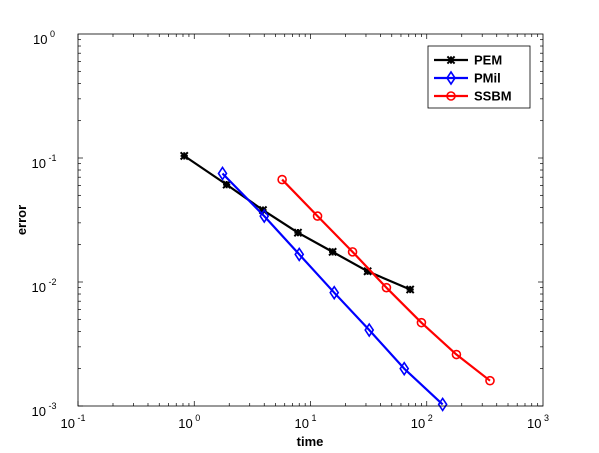 The image size is (599, 453). I want to click on legend-label-pmil: PMil, so click(487, 78).